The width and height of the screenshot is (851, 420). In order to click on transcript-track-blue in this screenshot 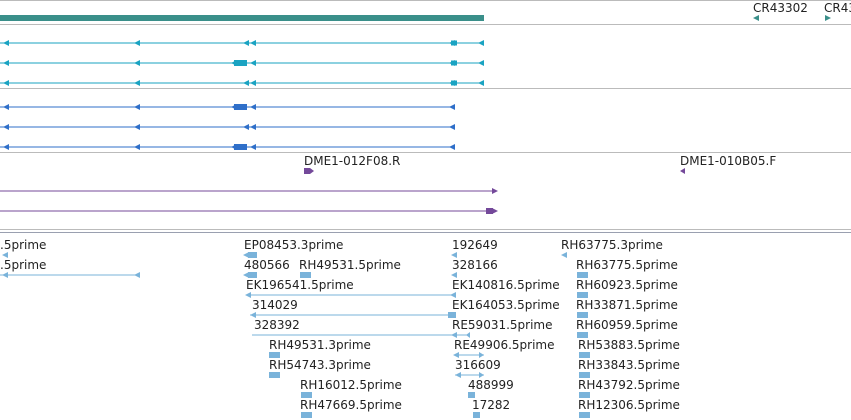, I will do `click(227, 127)`.